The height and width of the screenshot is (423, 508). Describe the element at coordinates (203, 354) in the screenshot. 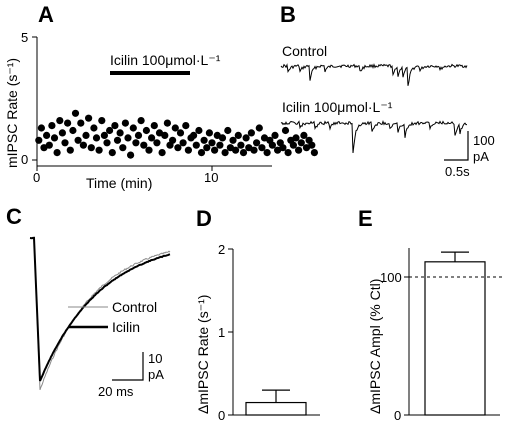

I see `panel-d-ylabel: ΔmIPSC Rate (s⁻¹)` at that location.